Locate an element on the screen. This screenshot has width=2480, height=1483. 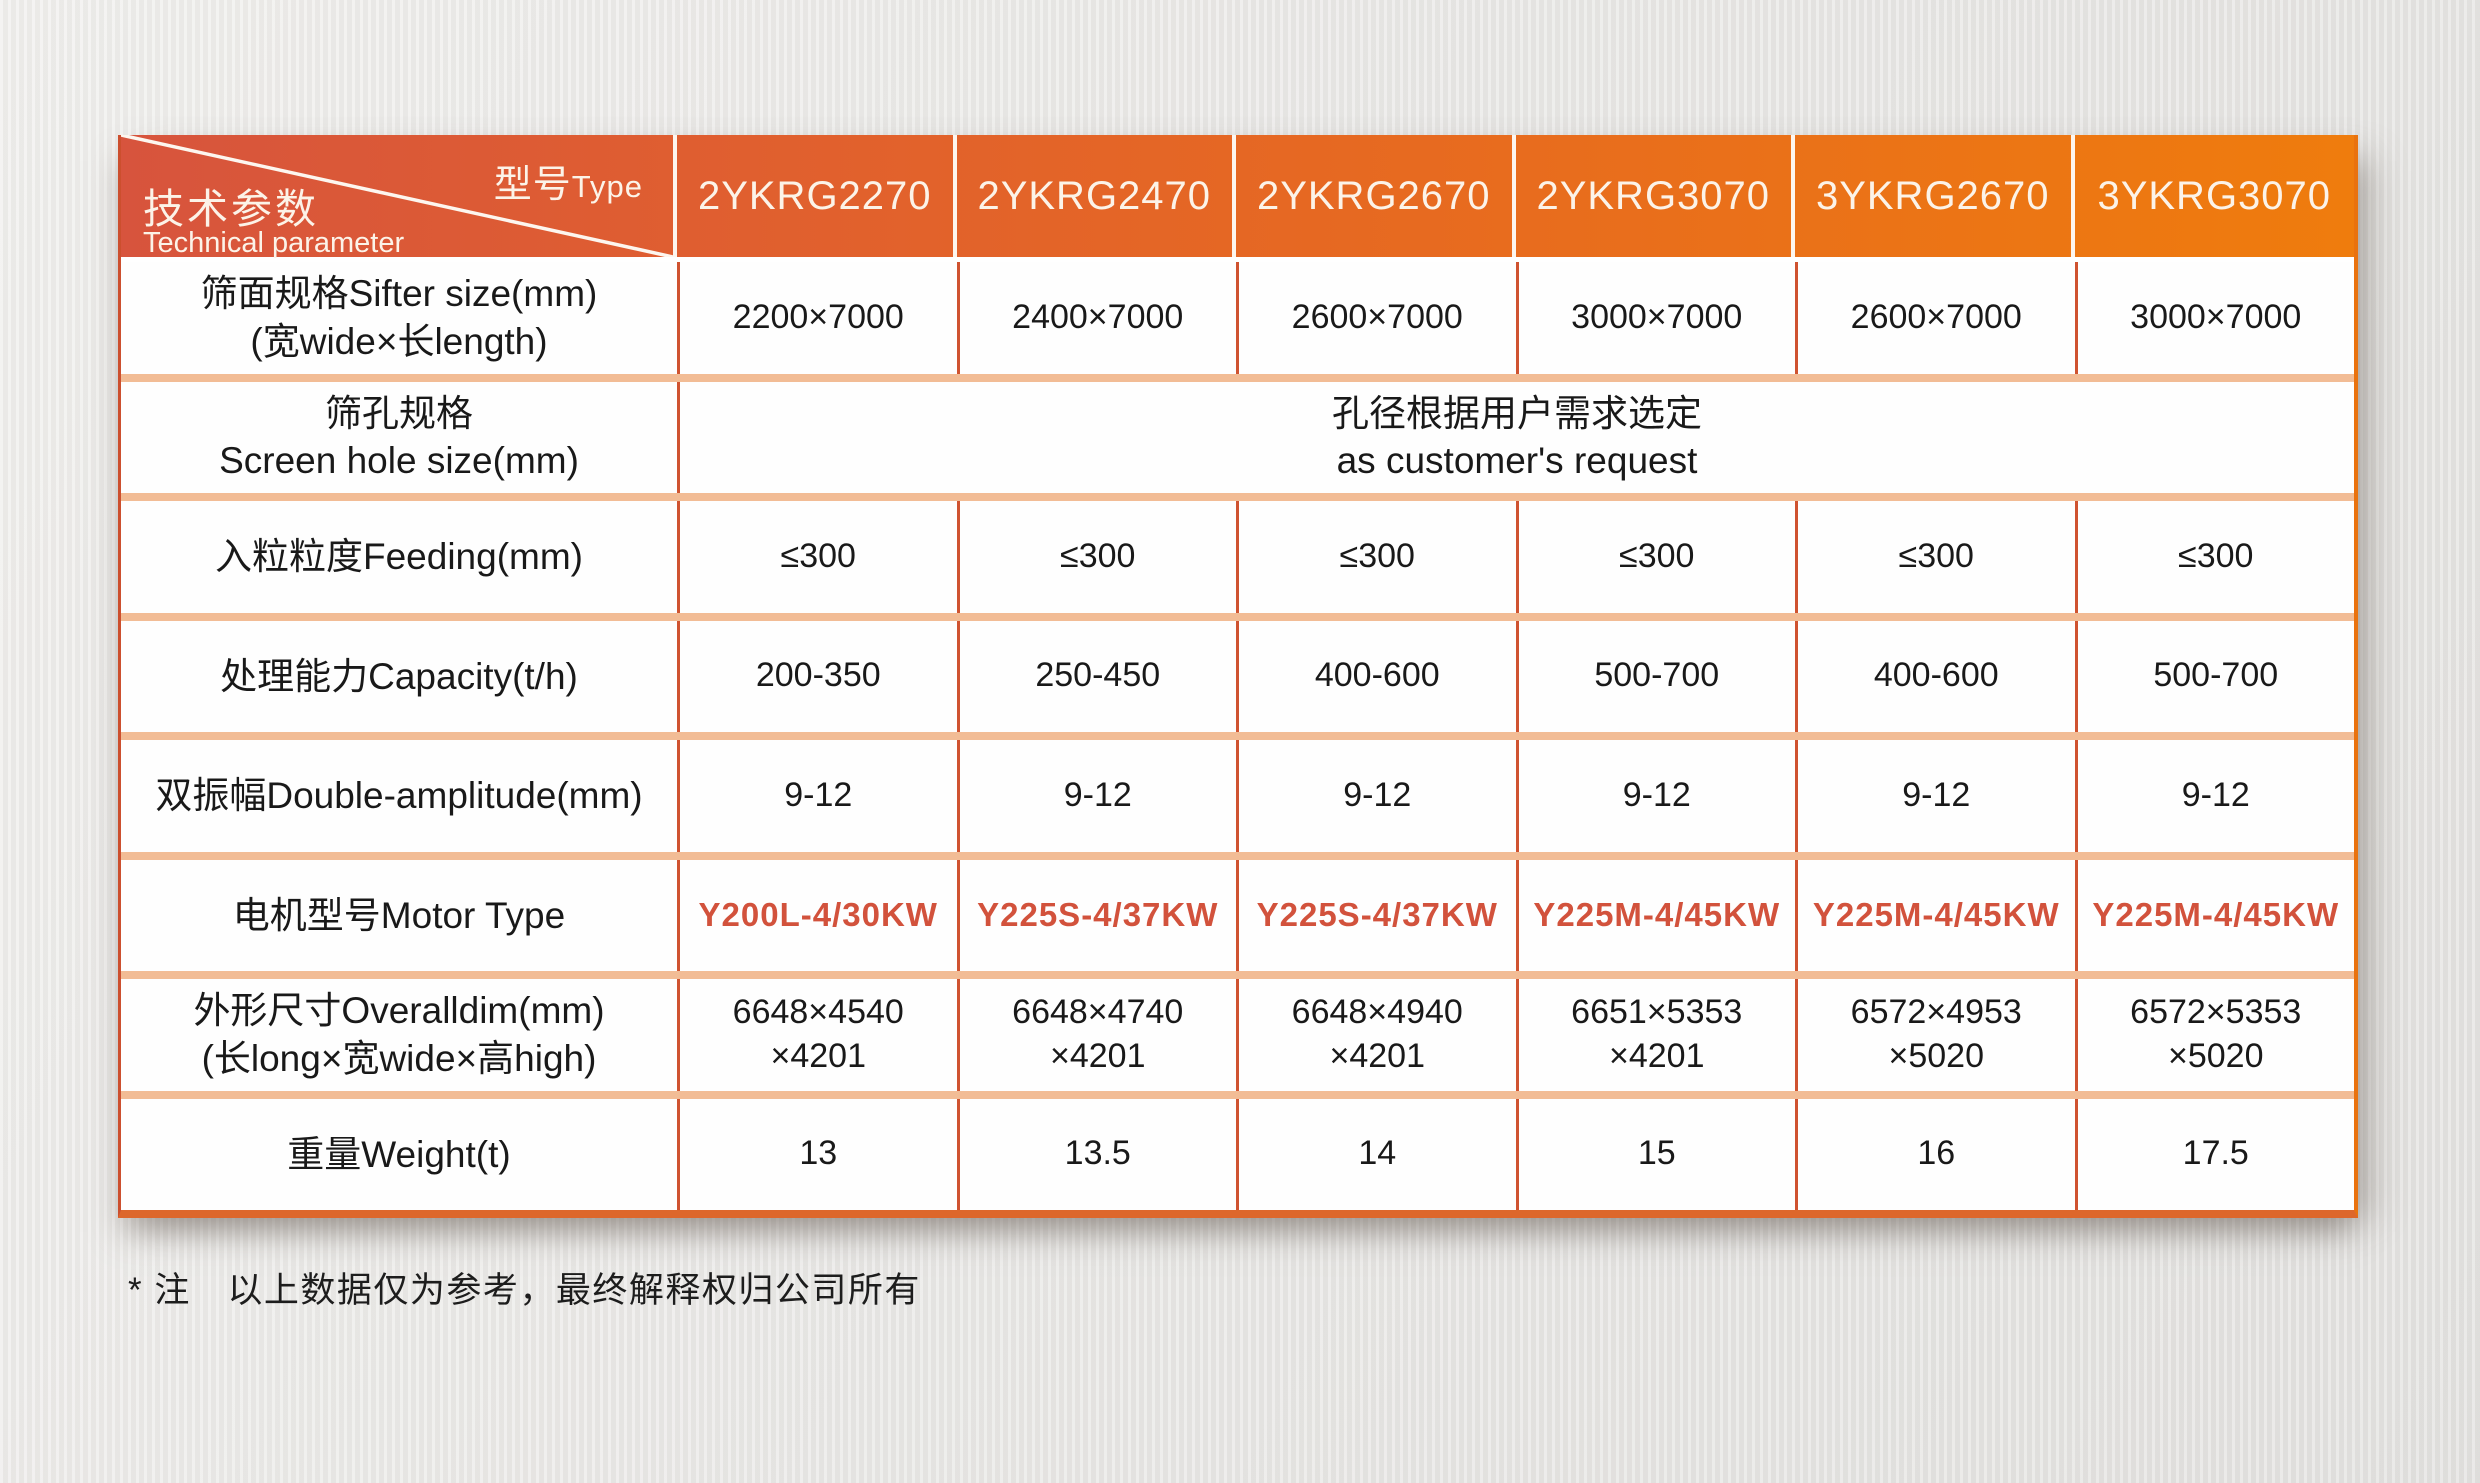
spec-value-cell: 6572×4953 ×5020 is located at coordinates (1935, 1035).